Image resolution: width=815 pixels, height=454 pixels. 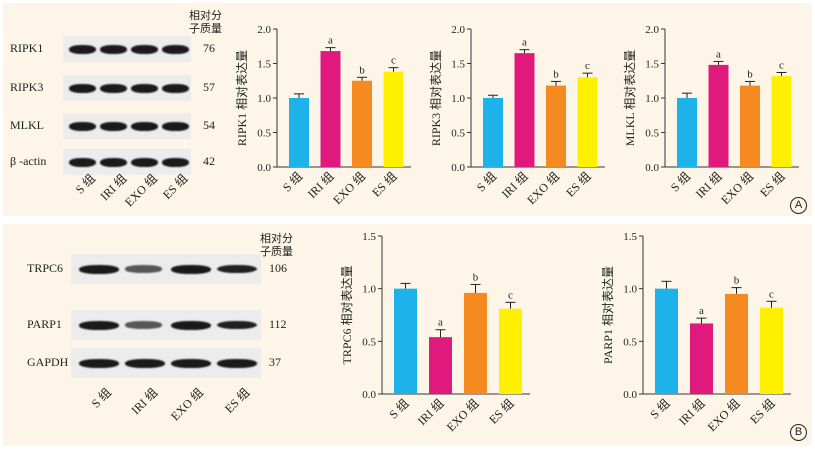 I want to click on panel-marker-b: B, so click(x=798, y=432).